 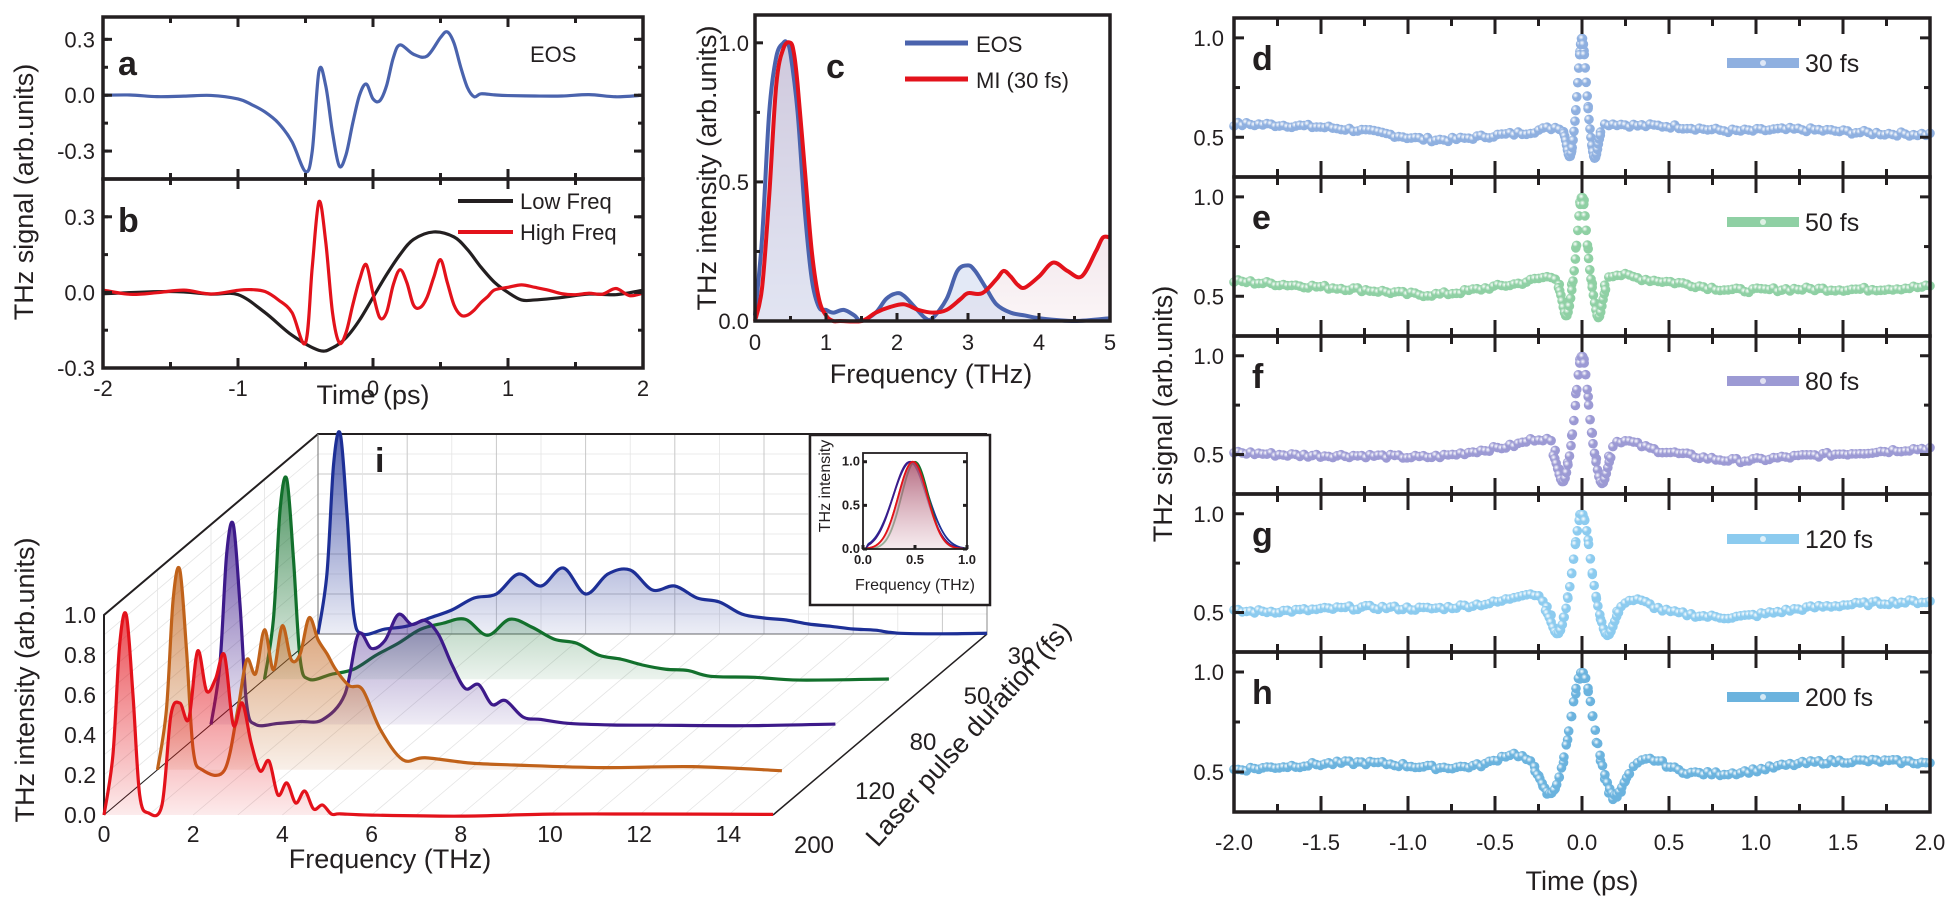 I want to click on dh-ylabel: THz signal (arb.units), so click(x=1163, y=414).